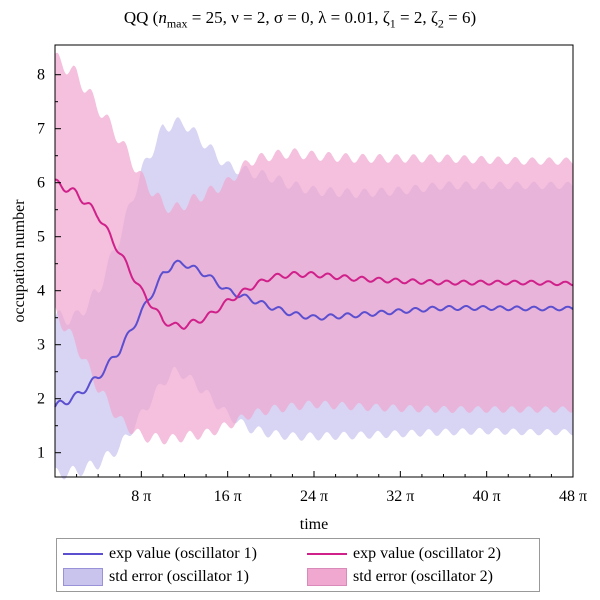 The image size is (600, 600). What do you see at coordinates (427, 553) in the screenshot?
I see `legend-label-exp-osc2: exp value (oscillator 2)` at bounding box center [427, 553].